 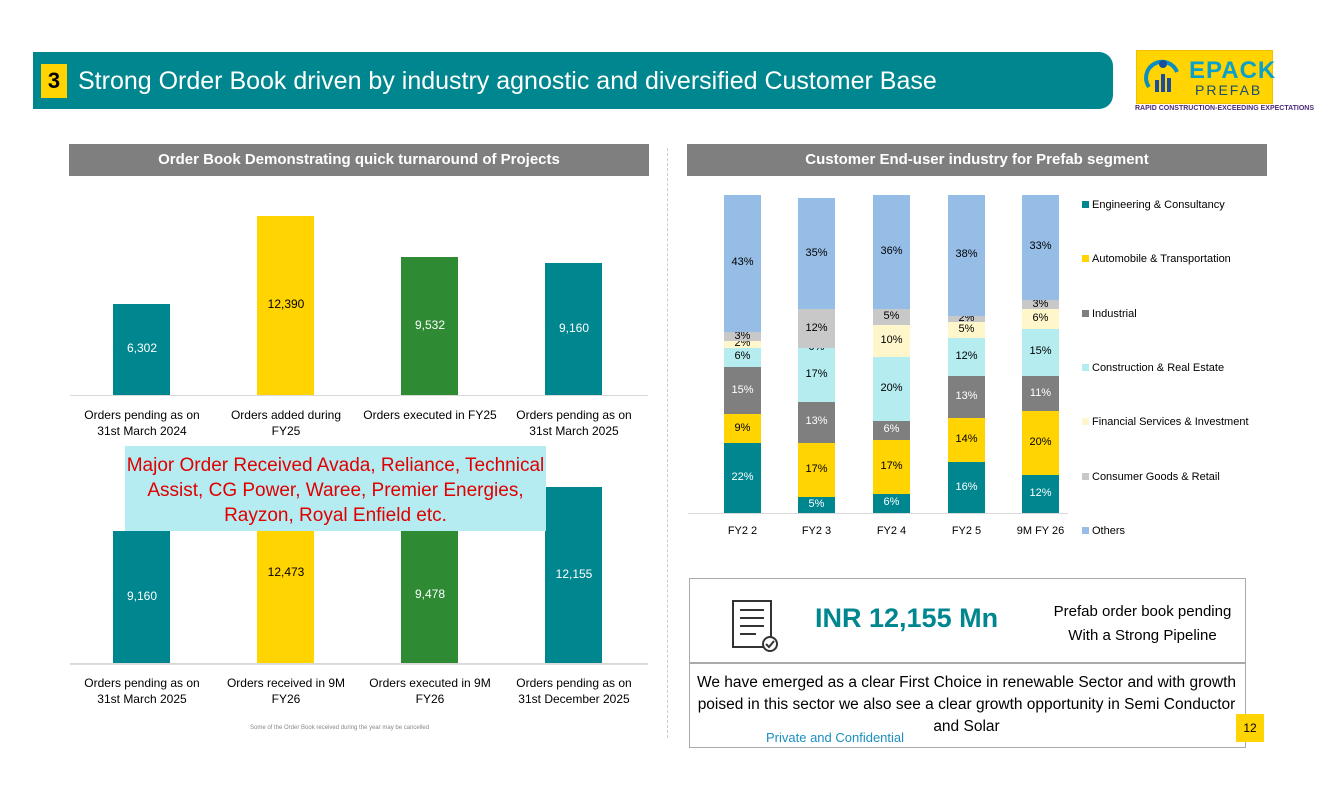 What do you see at coordinates (1158, 205) in the screenshot?
I see `legend-label: Engineering & Consultancy` at bounding box center [1158, 205].